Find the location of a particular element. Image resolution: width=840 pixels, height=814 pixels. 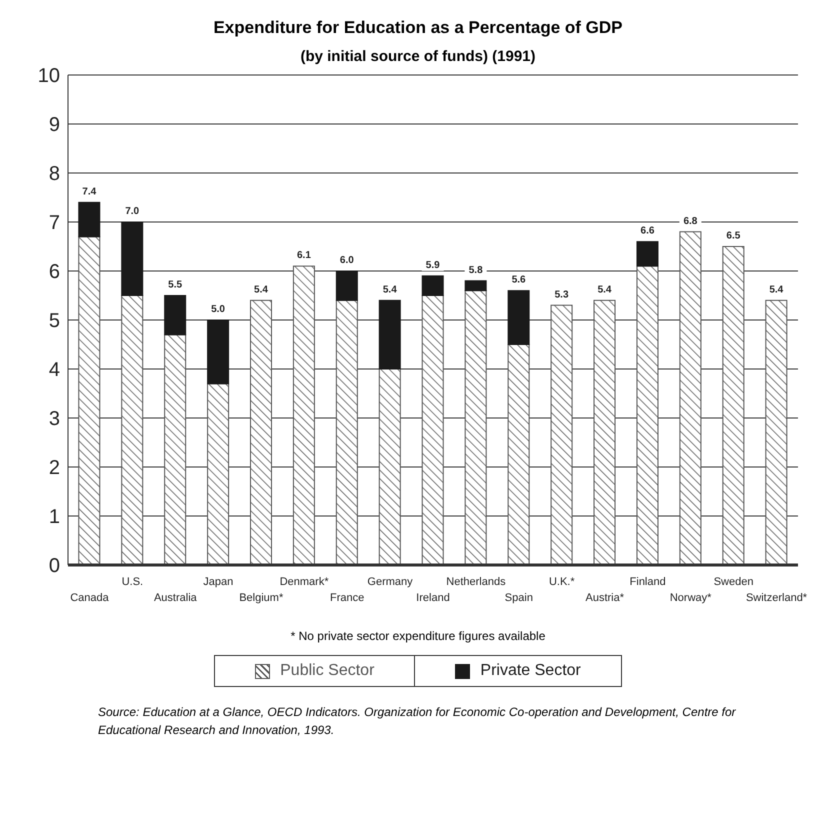

total-label: 5.5 is located at coordinates (175, 285).